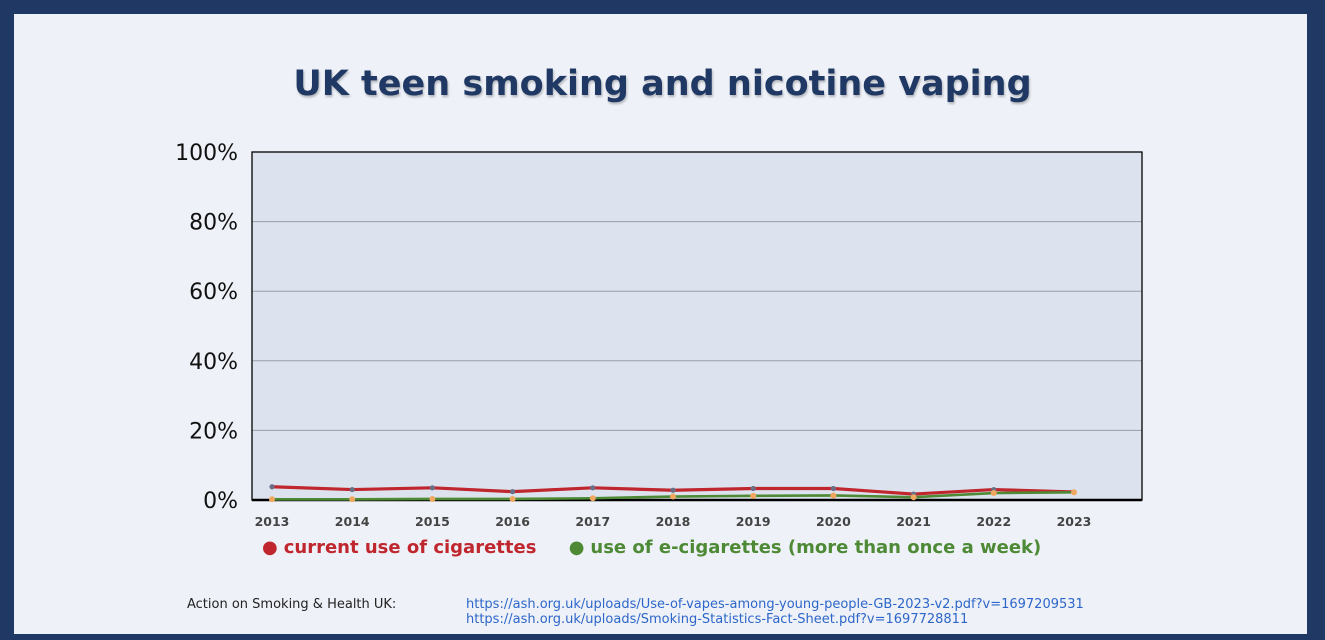 The width and height of the screenshot is (1325, 640). Describe the element at coordinates (662, 84) in the screenshot. I see `chart-title: UK teen smoking and nicotine vaping` at that location.